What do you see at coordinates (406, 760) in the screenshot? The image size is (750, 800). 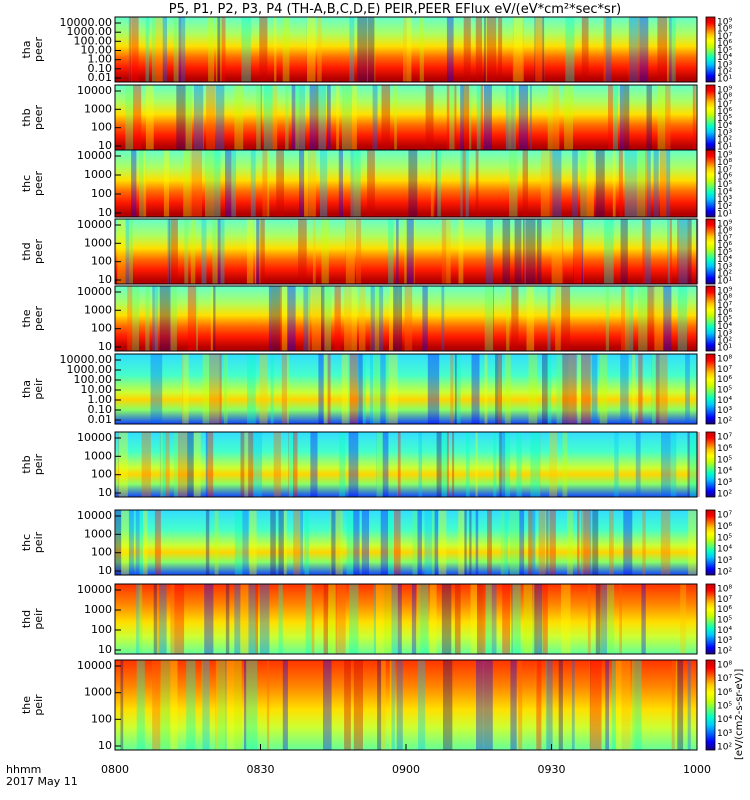 I see `time-axis: 0800 0830 0900 0930 1000` at bounding box center [406, 760].